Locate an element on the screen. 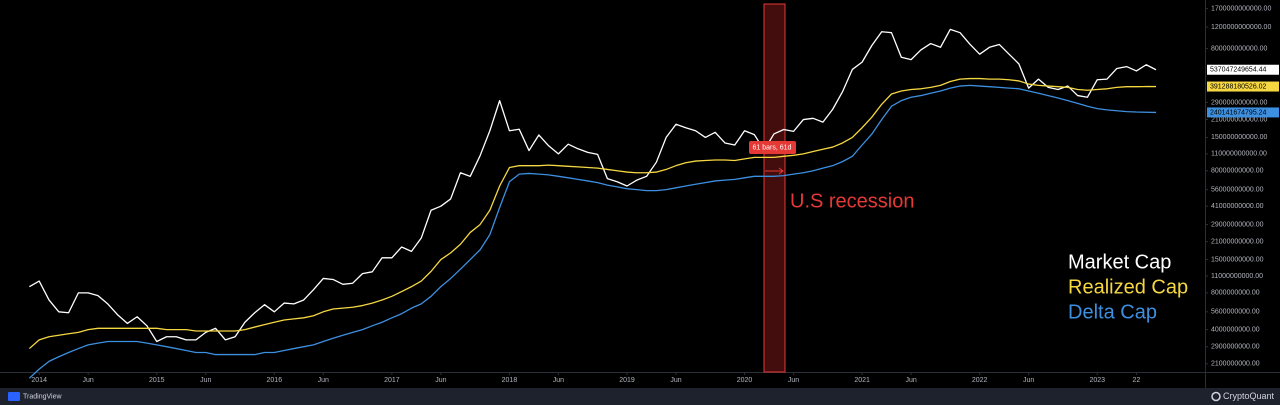 This screenshot has width=1280, height=405. y-tick-label: 290000000000.00 is located at coordinates (1239, 102).